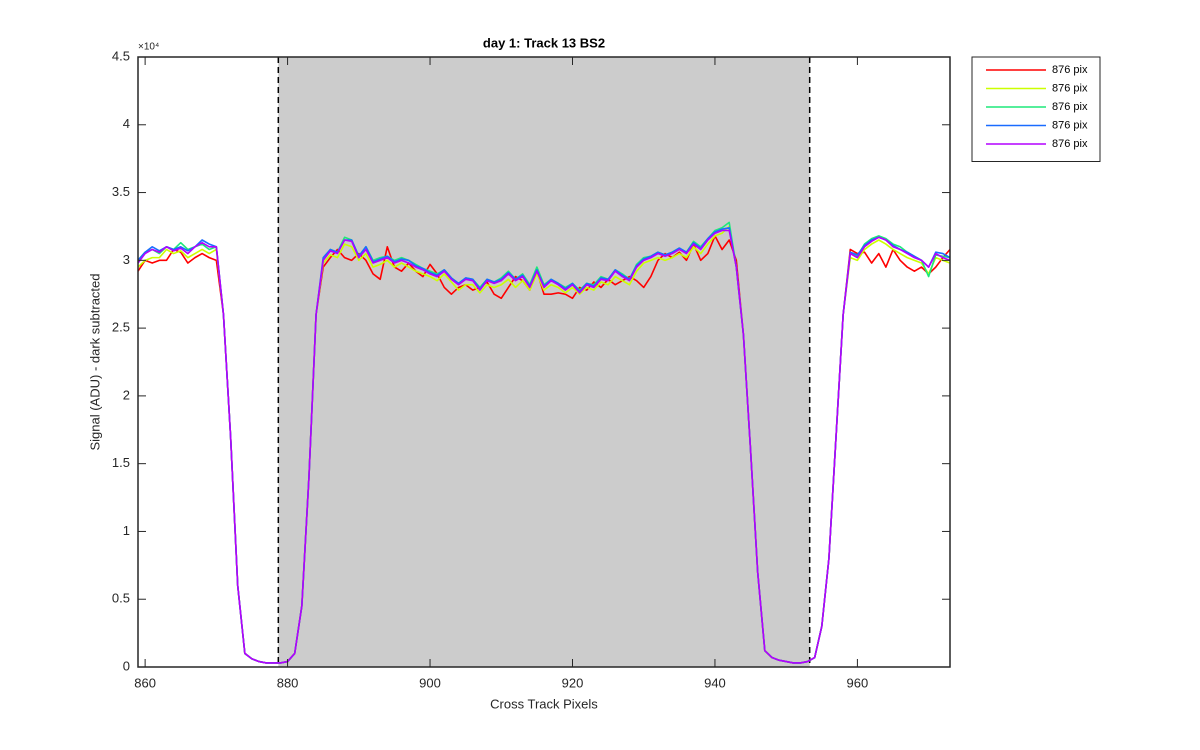 This screenshot has height=750, width=1200. Describe the element at coordinates (858, 682) in the screenshot. I see `x-tick-label: 960` at that location.